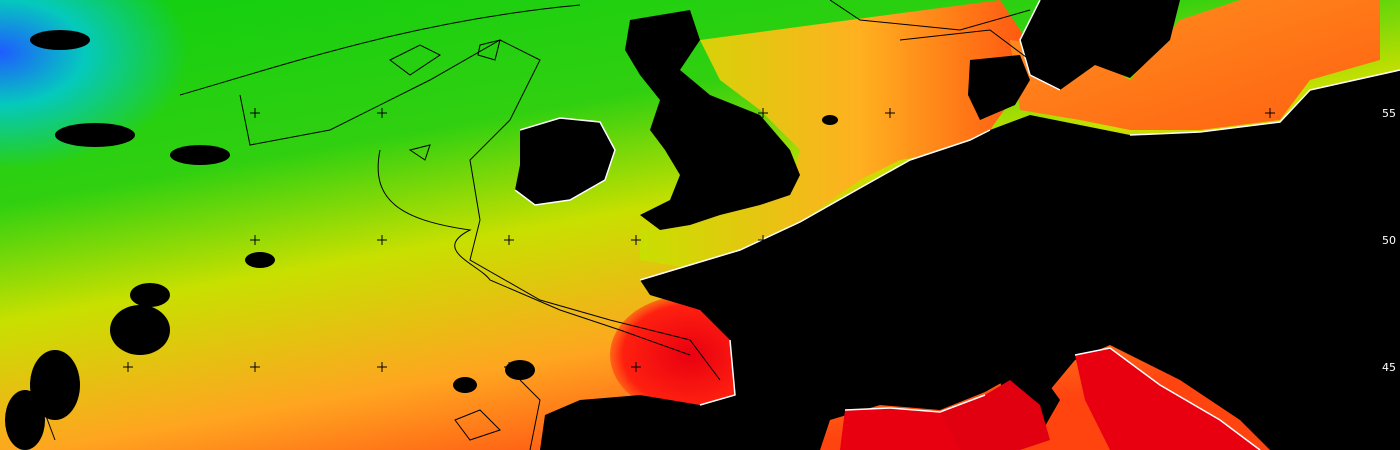 Image resolution: width=1400 pixels, height=450 pixels. Describe the element at coordinates (1389, 367) in the screenshot. I see `lat-label-45: 45` at that location.